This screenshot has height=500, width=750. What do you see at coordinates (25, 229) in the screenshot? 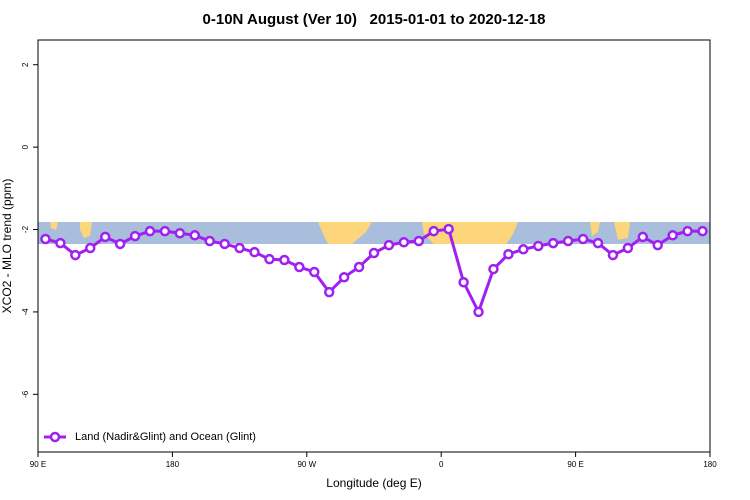
I see `y-tick-label: -2` at bounding box center [25, 229].